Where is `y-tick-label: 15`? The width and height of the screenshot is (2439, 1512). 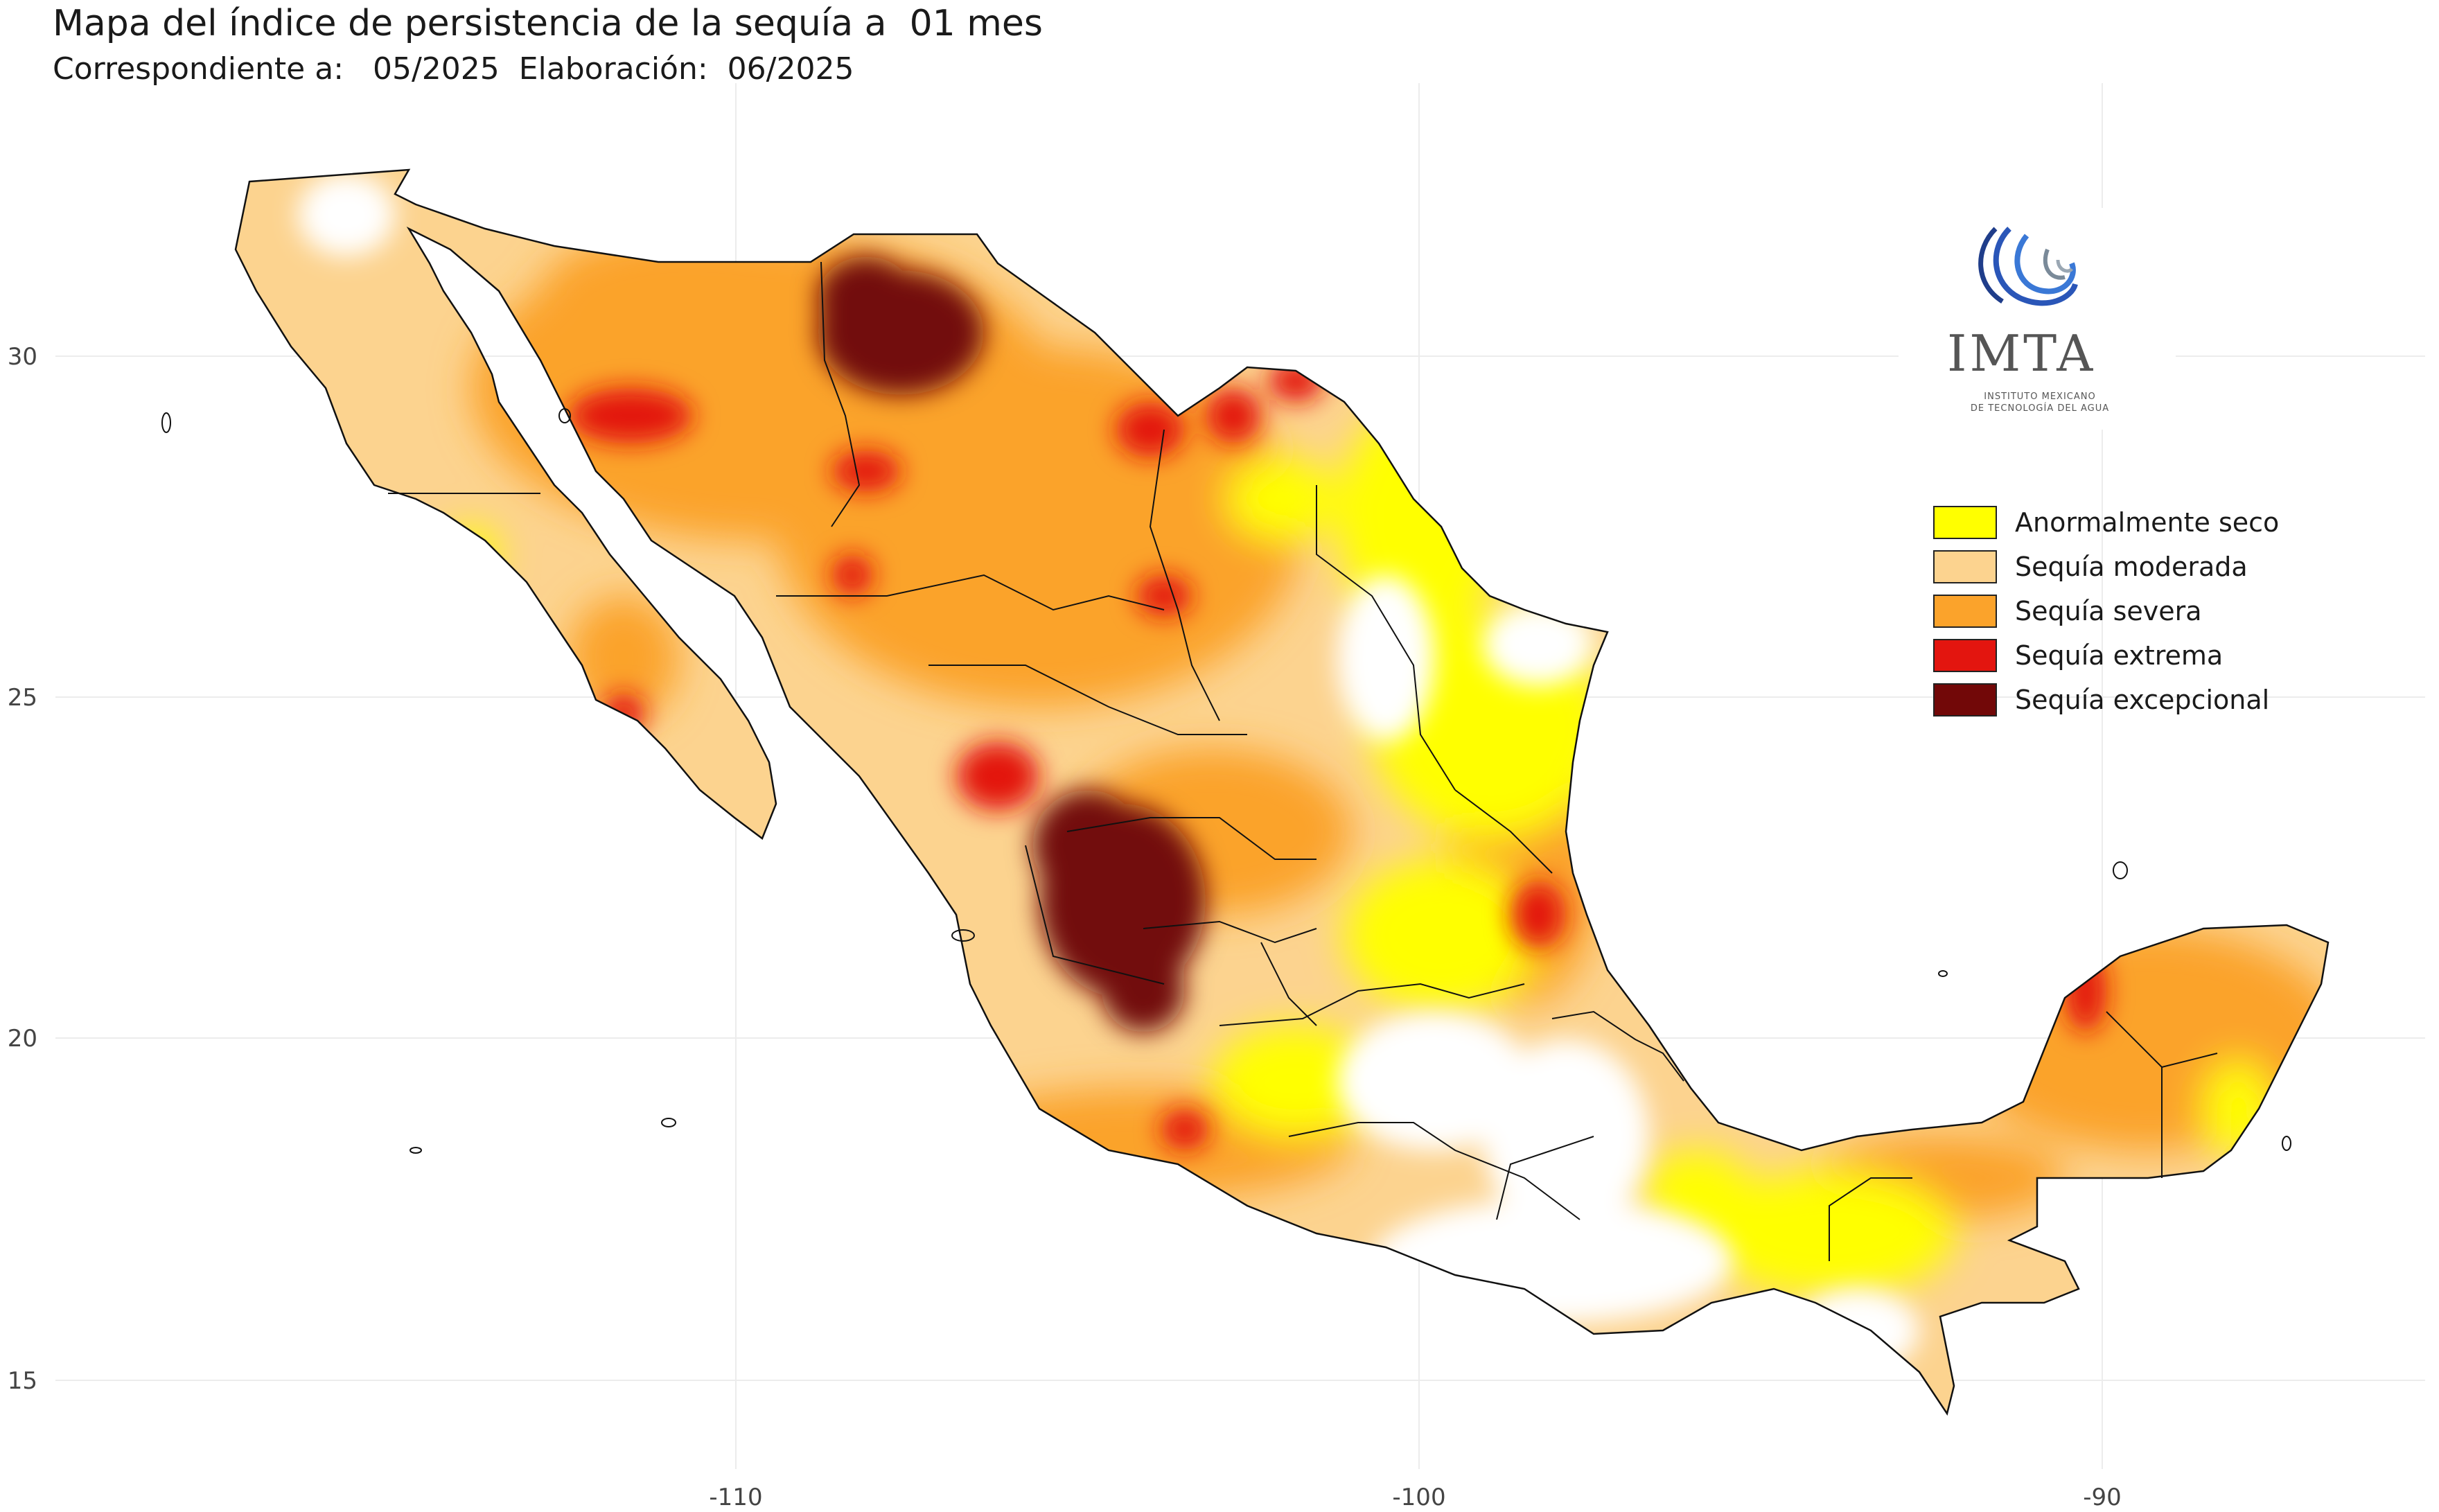 y-tick-label: 15 is located at coordinates (22, 1381).